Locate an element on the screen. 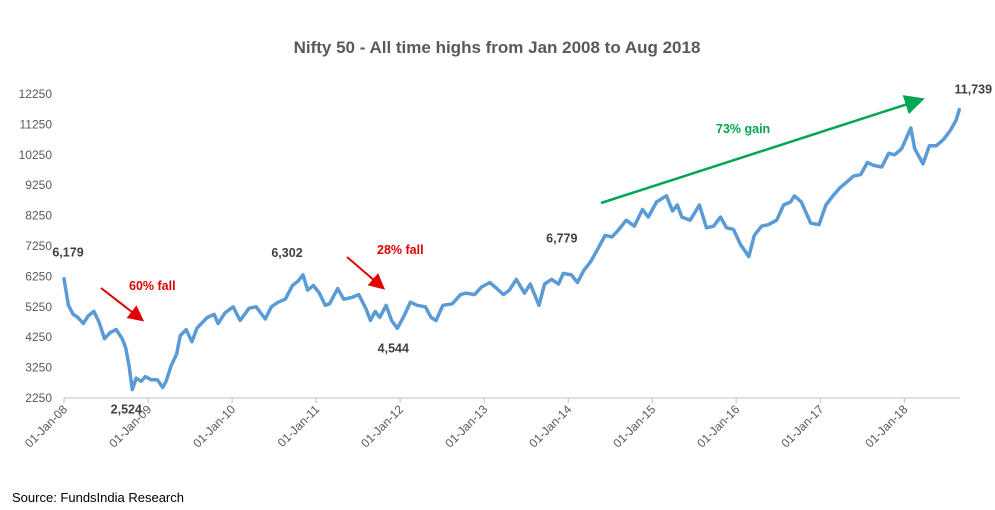  y-tick-label: 9250 is located at coordinates (38, 185).